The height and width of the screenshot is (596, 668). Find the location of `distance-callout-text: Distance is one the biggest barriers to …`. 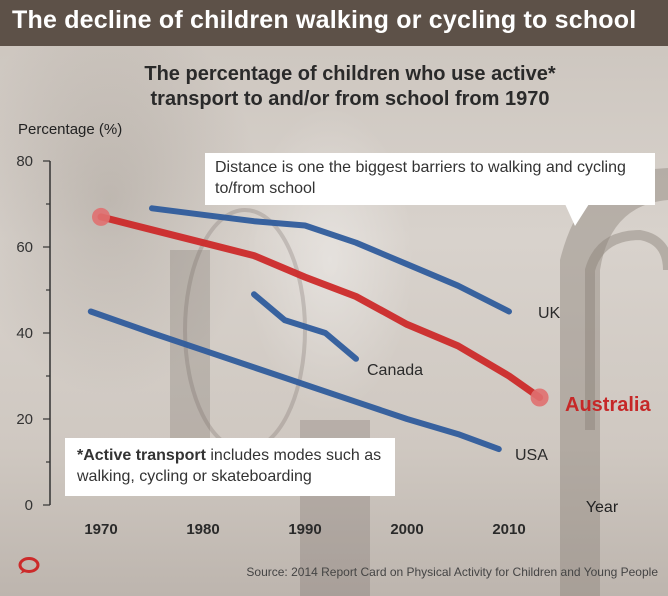

distance-callout-text: Distance is one the biggest barriers to … is located at coordinates (420, 178).